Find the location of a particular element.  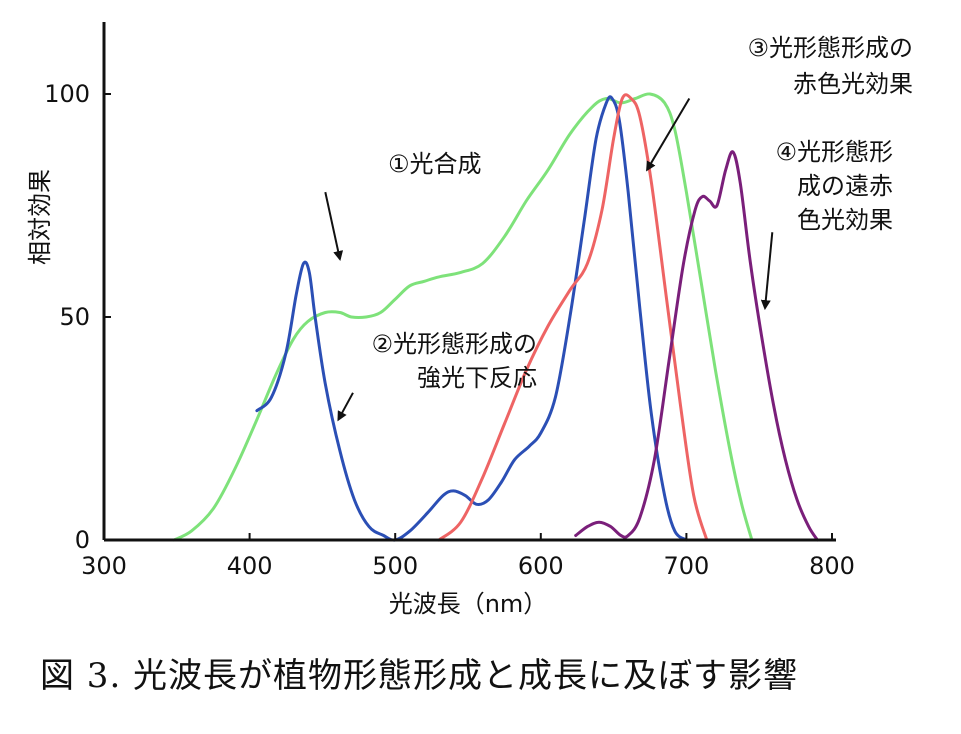

annotation-a2-line: 強光下反応 is located at coordinates (477, 378).